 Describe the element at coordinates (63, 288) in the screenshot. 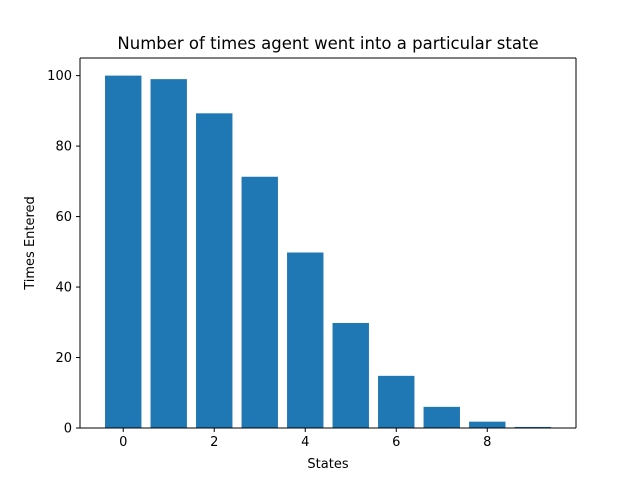

I see `y-tick-label: 40` at that location.